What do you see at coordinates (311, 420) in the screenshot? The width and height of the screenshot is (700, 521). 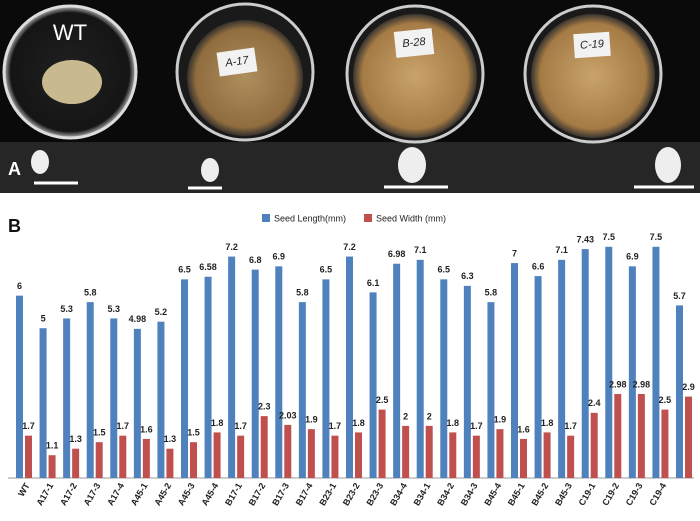 I see `value-label: 1.9` at bounding box center [311, 420].